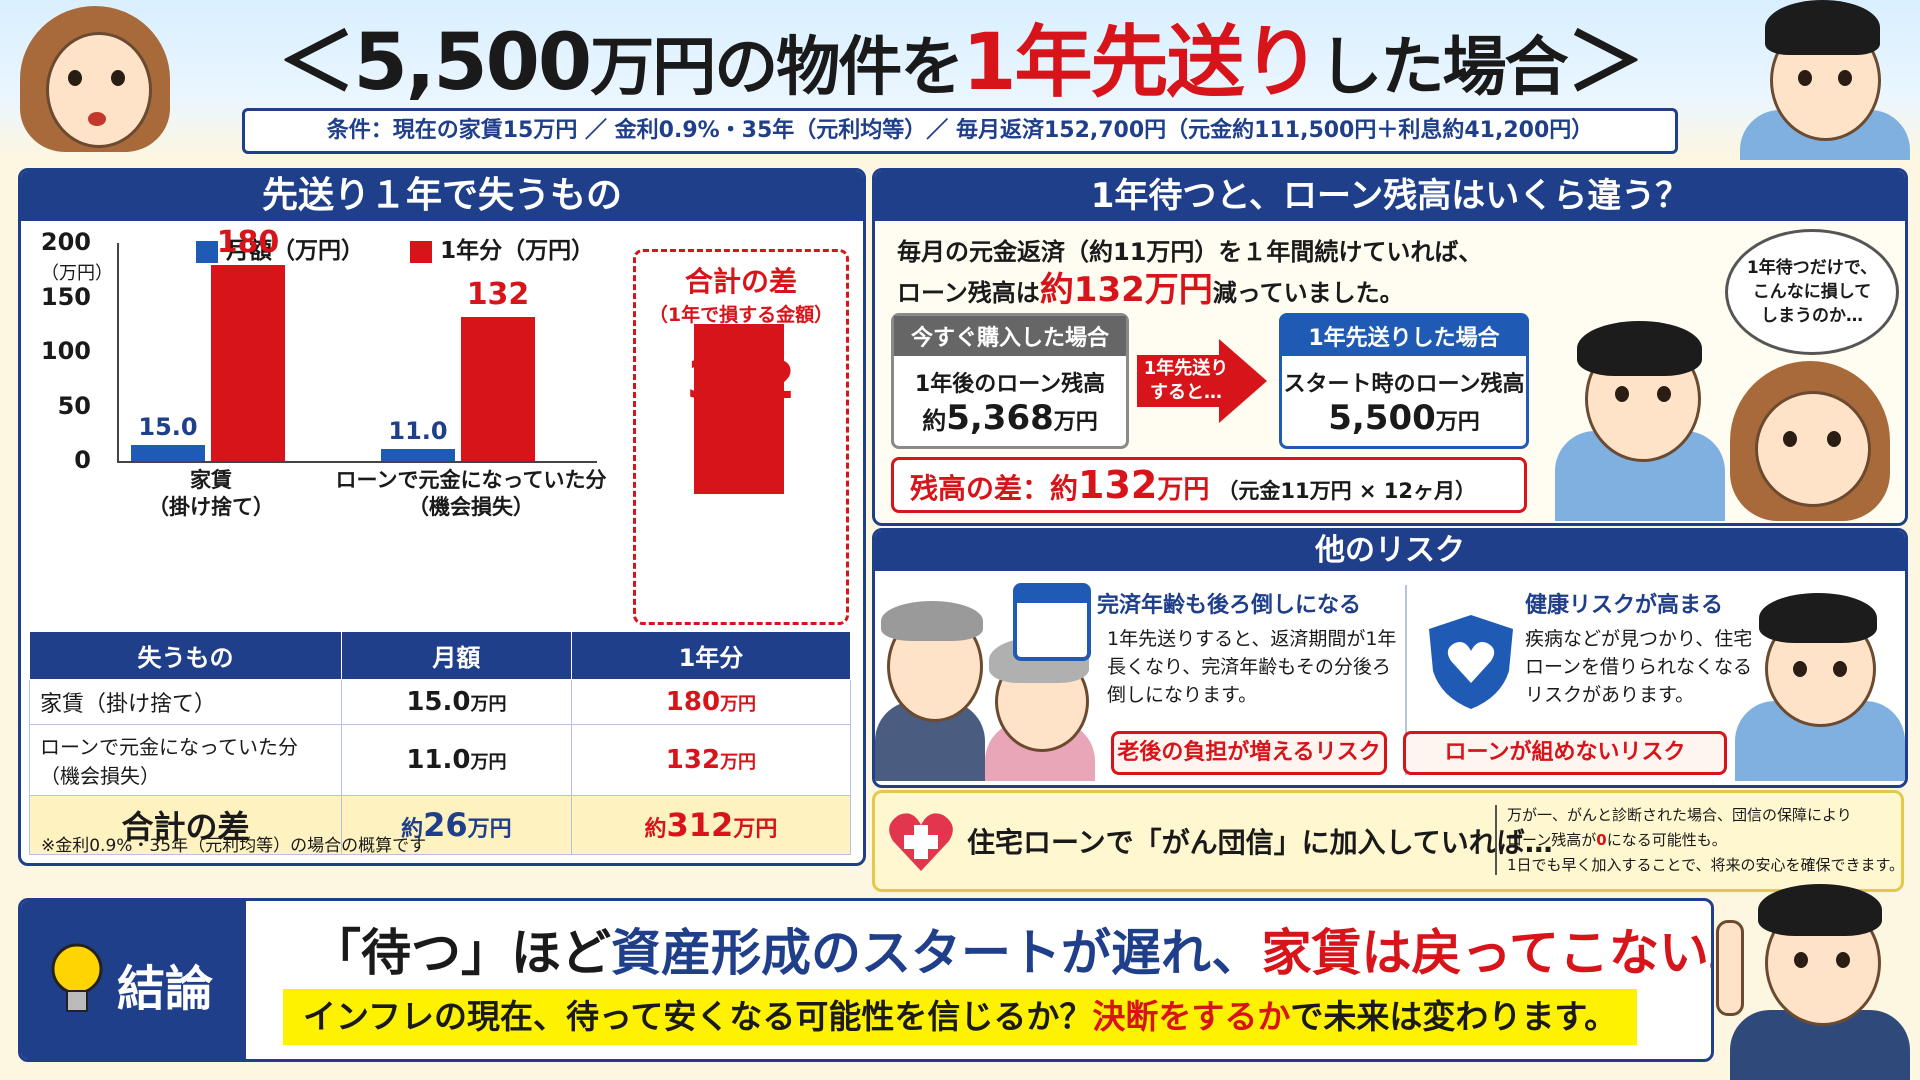 The height and width of the screenshot is (1080, 1920). Describe the element at coordinates (1150, 290) in the screenshot. I see `intro-line2: ローン残高は約132万円減っていました。` at that location.